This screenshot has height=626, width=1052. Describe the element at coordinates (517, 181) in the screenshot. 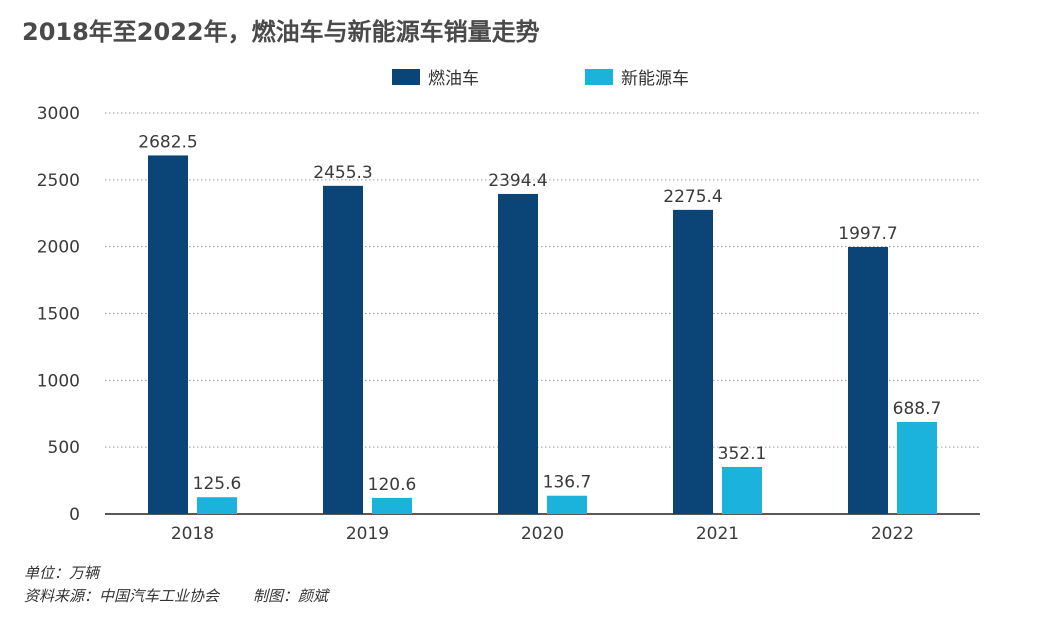

I see `data-label-fuel-2020: 2394.4` at that location.